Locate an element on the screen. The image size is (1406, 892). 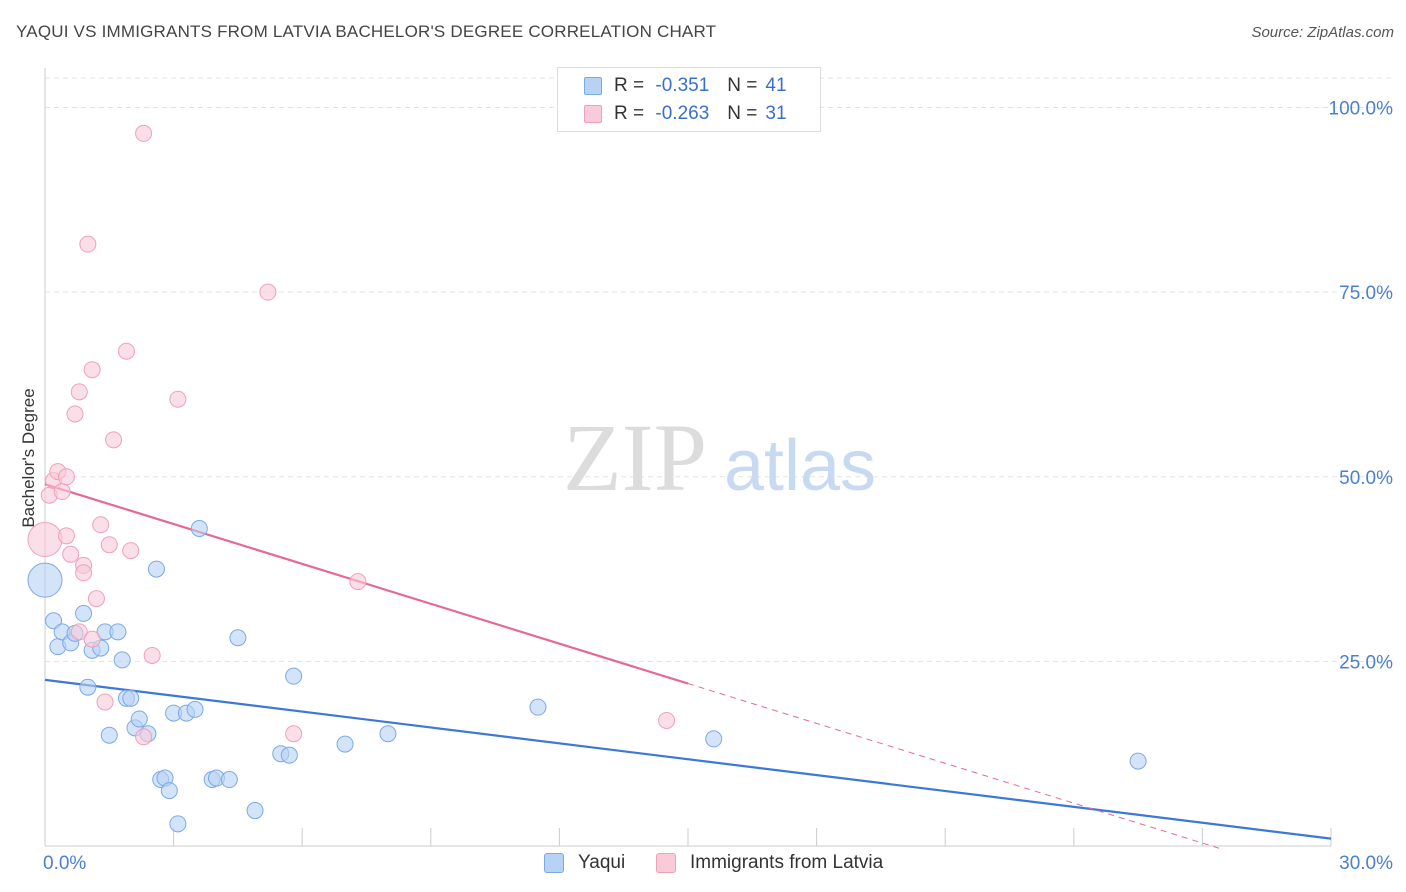
series-name-latvia: Immigrants from Latvia is located at coordinates (787, 862).